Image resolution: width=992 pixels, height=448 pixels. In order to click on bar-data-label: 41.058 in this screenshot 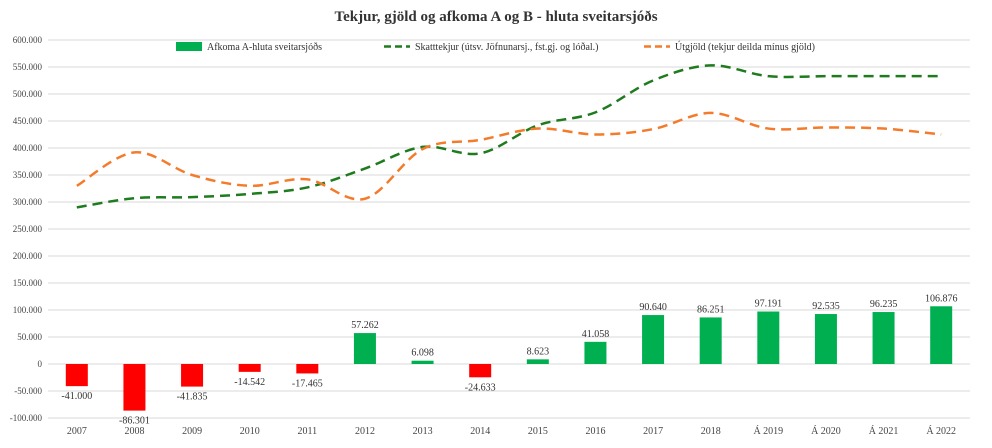, I will do `click(596, 334)`.